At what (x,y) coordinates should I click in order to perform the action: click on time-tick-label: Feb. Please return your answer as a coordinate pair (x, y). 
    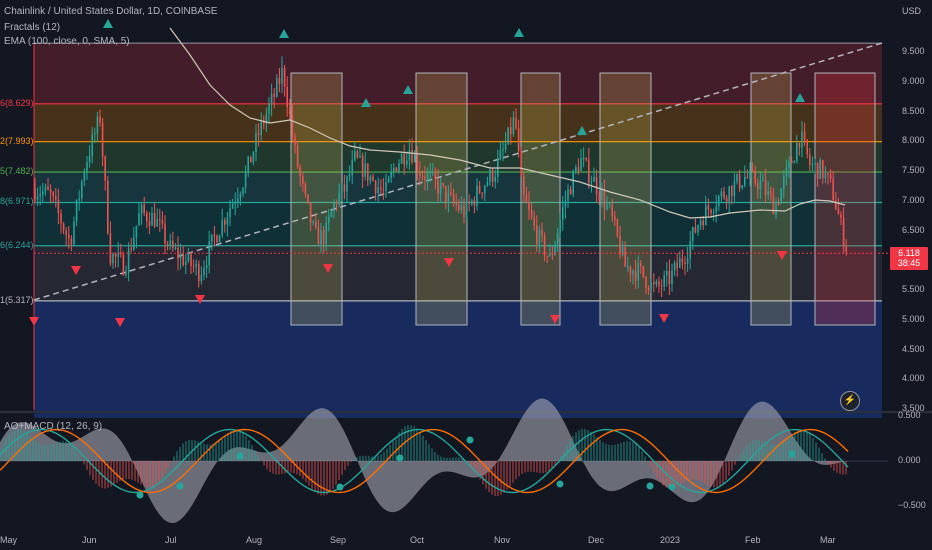
    Looking at the image, I should click on (753, 540).